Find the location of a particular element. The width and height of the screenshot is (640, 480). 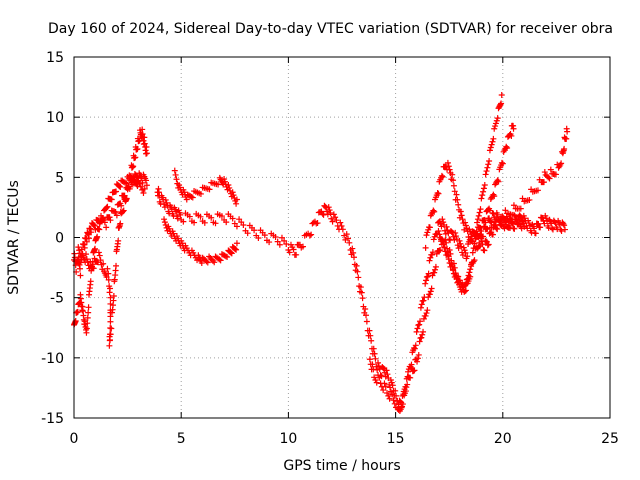

series-trace-h is located at coordinates (469, 186).